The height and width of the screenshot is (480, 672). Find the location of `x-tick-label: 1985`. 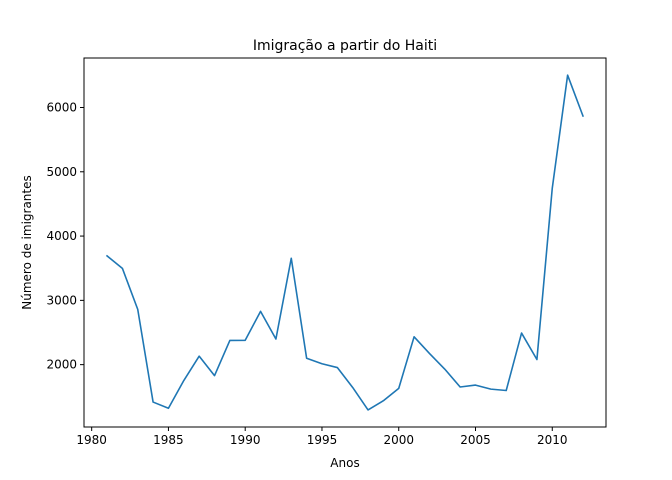

x-tick-label: 1985 is located at coordinates (168, 440).